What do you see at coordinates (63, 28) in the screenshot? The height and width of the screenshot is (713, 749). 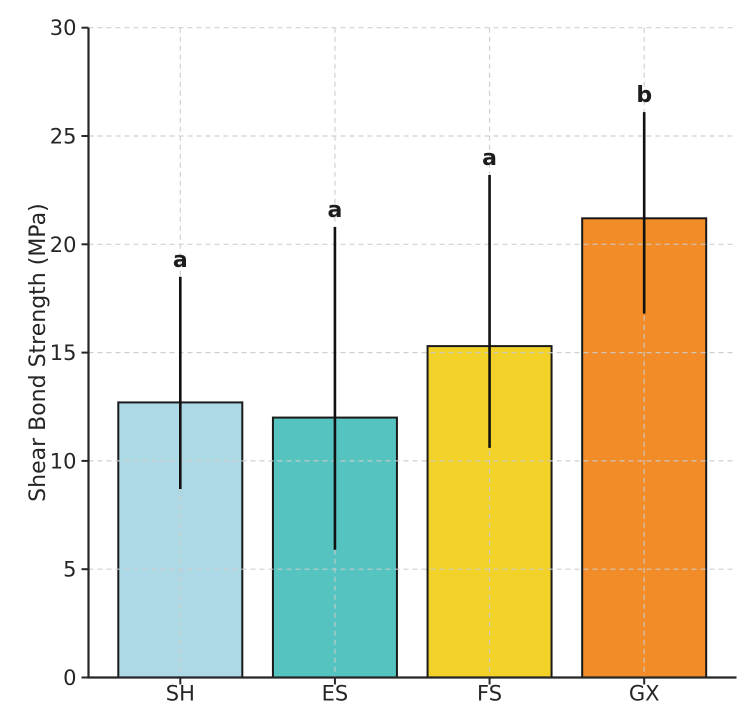 I see `y-tick-label-30: 30` at bounding box center [63, 28].